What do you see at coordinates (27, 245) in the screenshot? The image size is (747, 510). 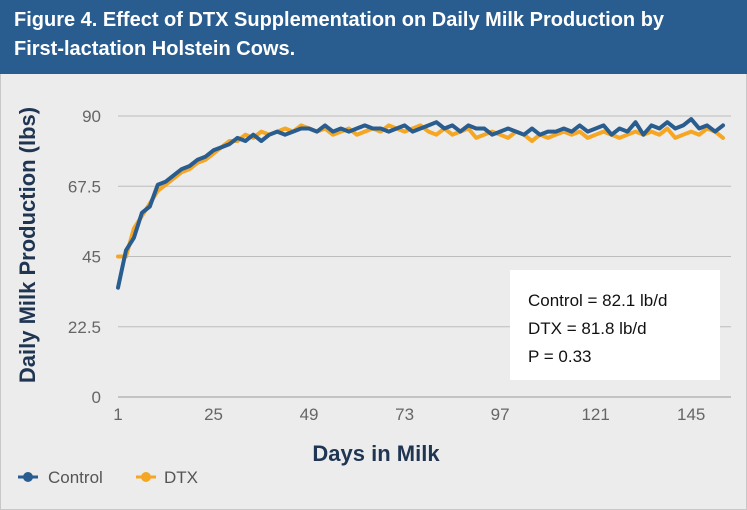 I see `y-axis-title: Daily Milk Production (lbs)` at bounding box center [27, 245].